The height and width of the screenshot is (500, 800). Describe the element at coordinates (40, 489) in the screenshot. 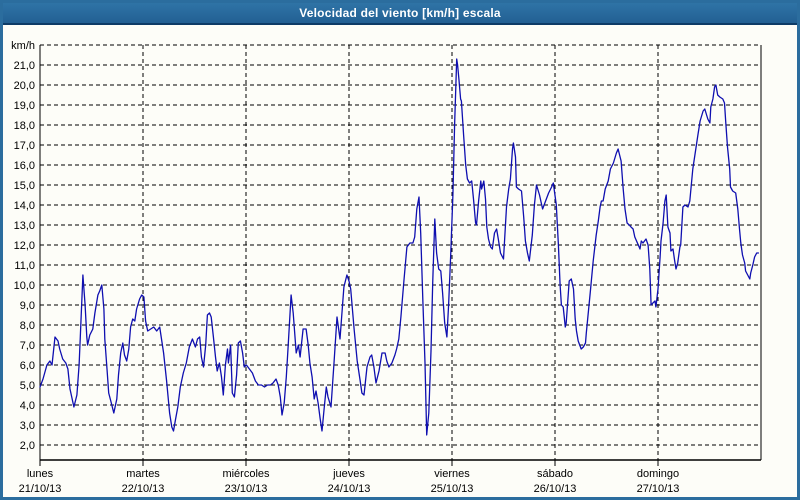

I see `x-axis-date-label: 21/10/13` at that location.